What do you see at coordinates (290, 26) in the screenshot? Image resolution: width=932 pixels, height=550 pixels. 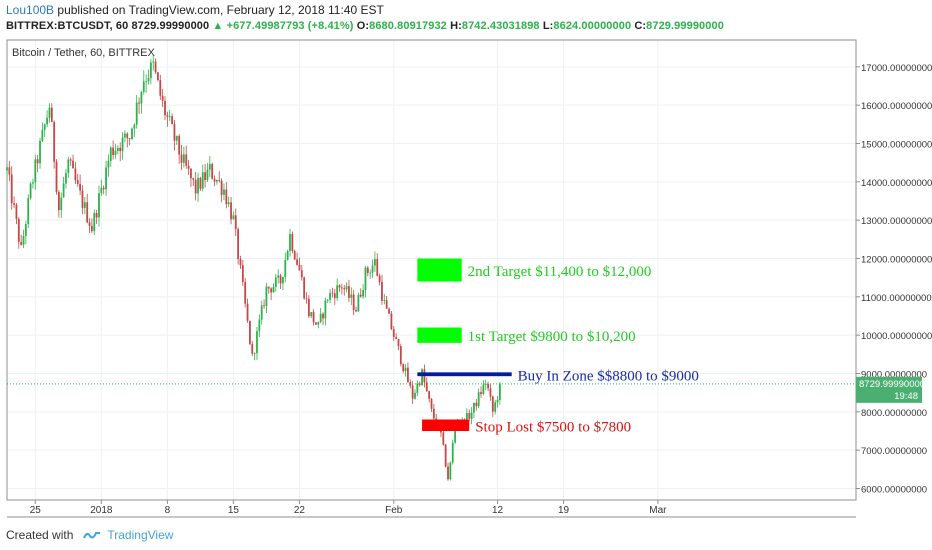 I see `change-value: +677.49987793 (+8.41%)` at bounding box center [290, 26].